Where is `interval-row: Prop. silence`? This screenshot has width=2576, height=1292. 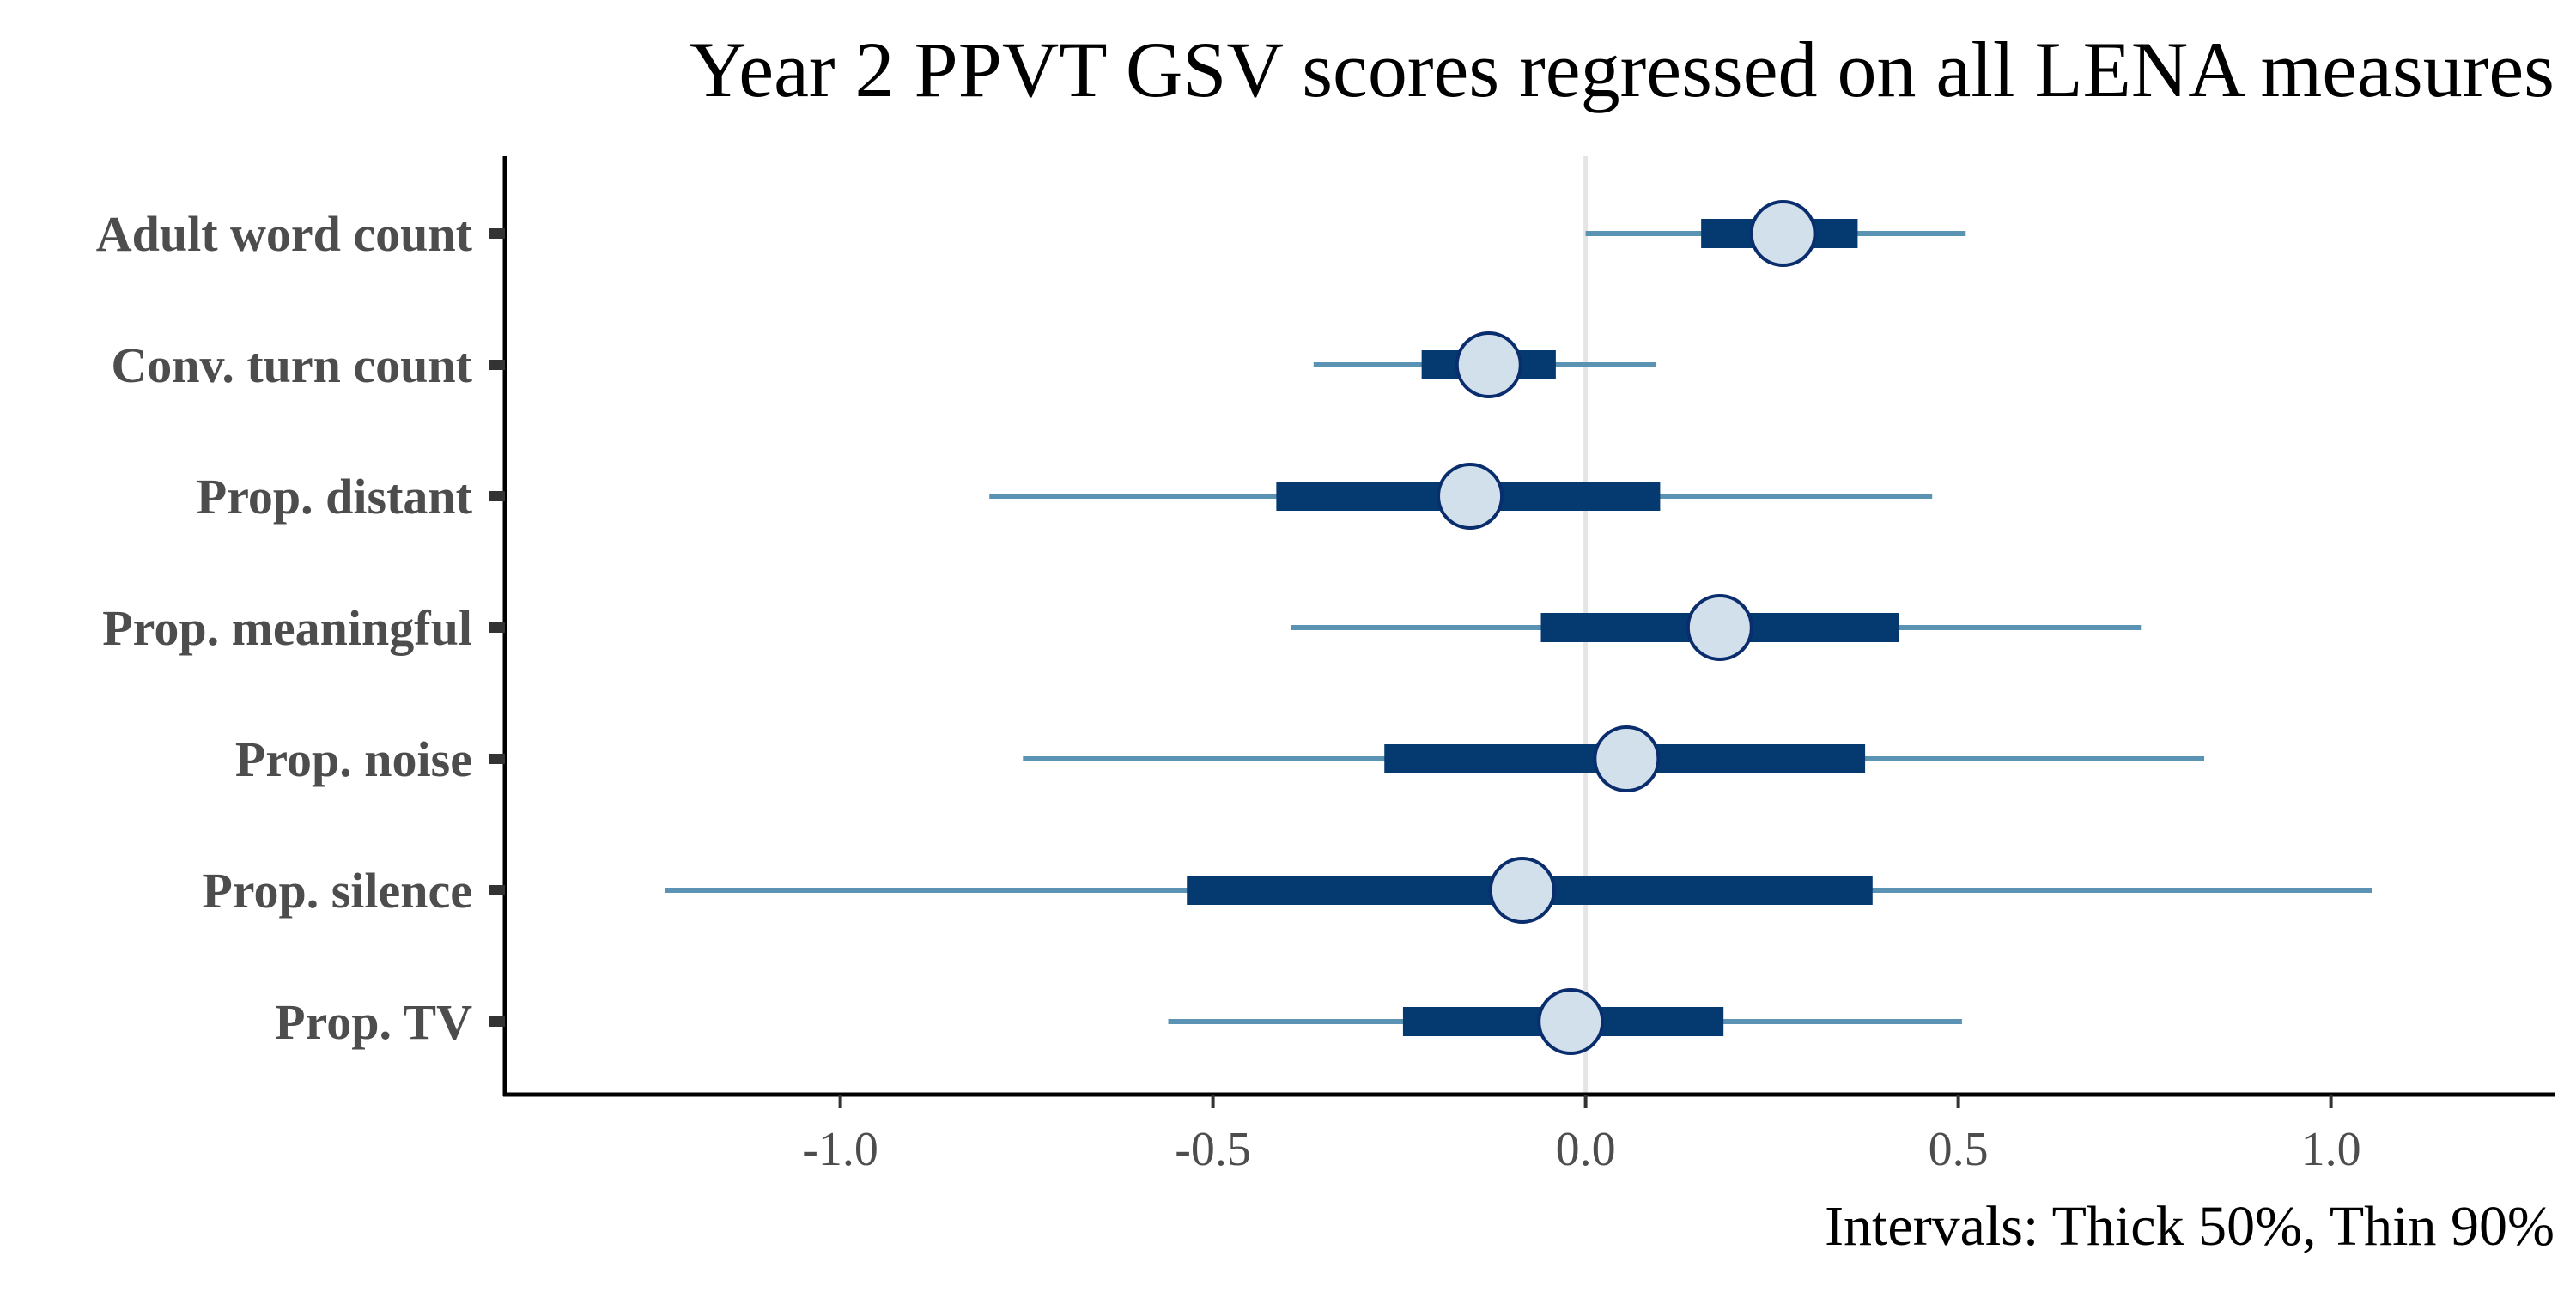
interval-row: Prop. silence is located at coordinates (1287, 890).